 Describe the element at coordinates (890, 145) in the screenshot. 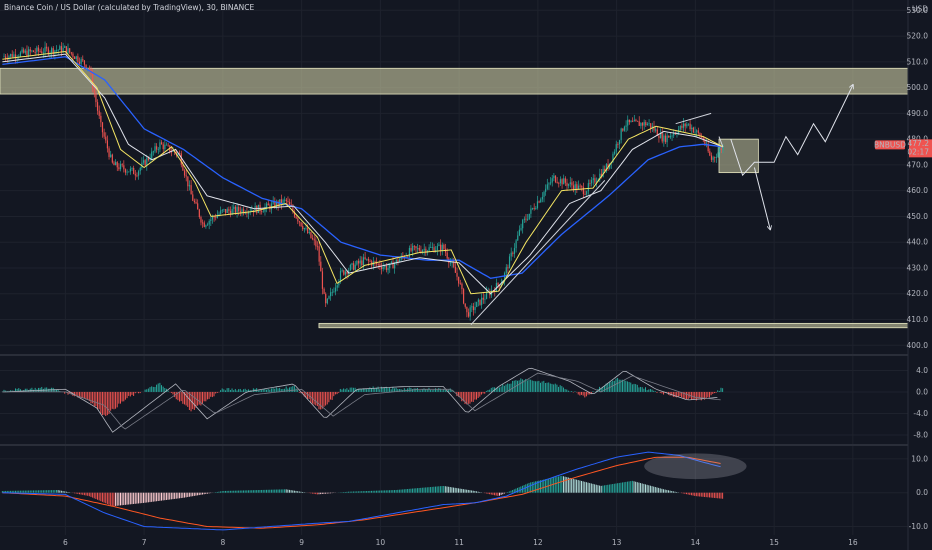

I see `symbol-badge` at that location.